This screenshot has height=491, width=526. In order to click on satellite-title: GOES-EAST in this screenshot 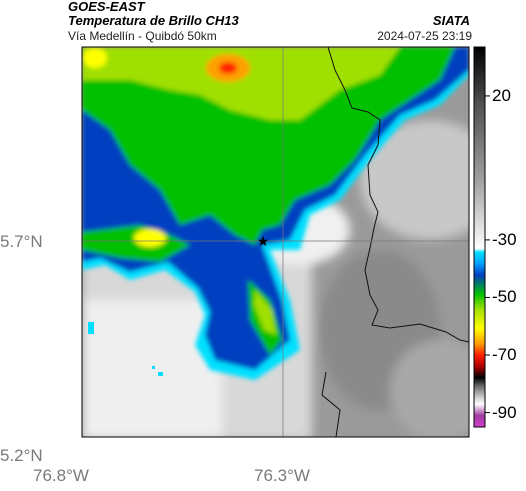, I will do `click(106, 7)`.